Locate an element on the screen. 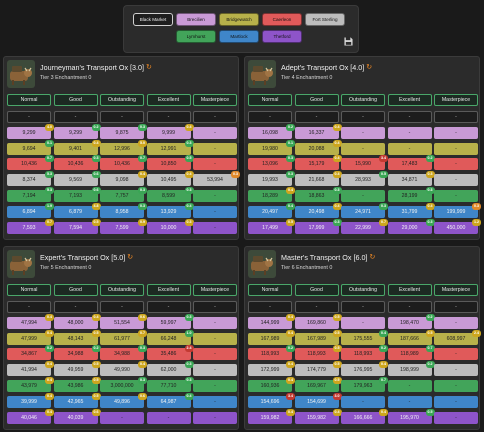 The image size is (484, 432). price-cell: 199,999 0.3 is located at coordinates (457, 210).